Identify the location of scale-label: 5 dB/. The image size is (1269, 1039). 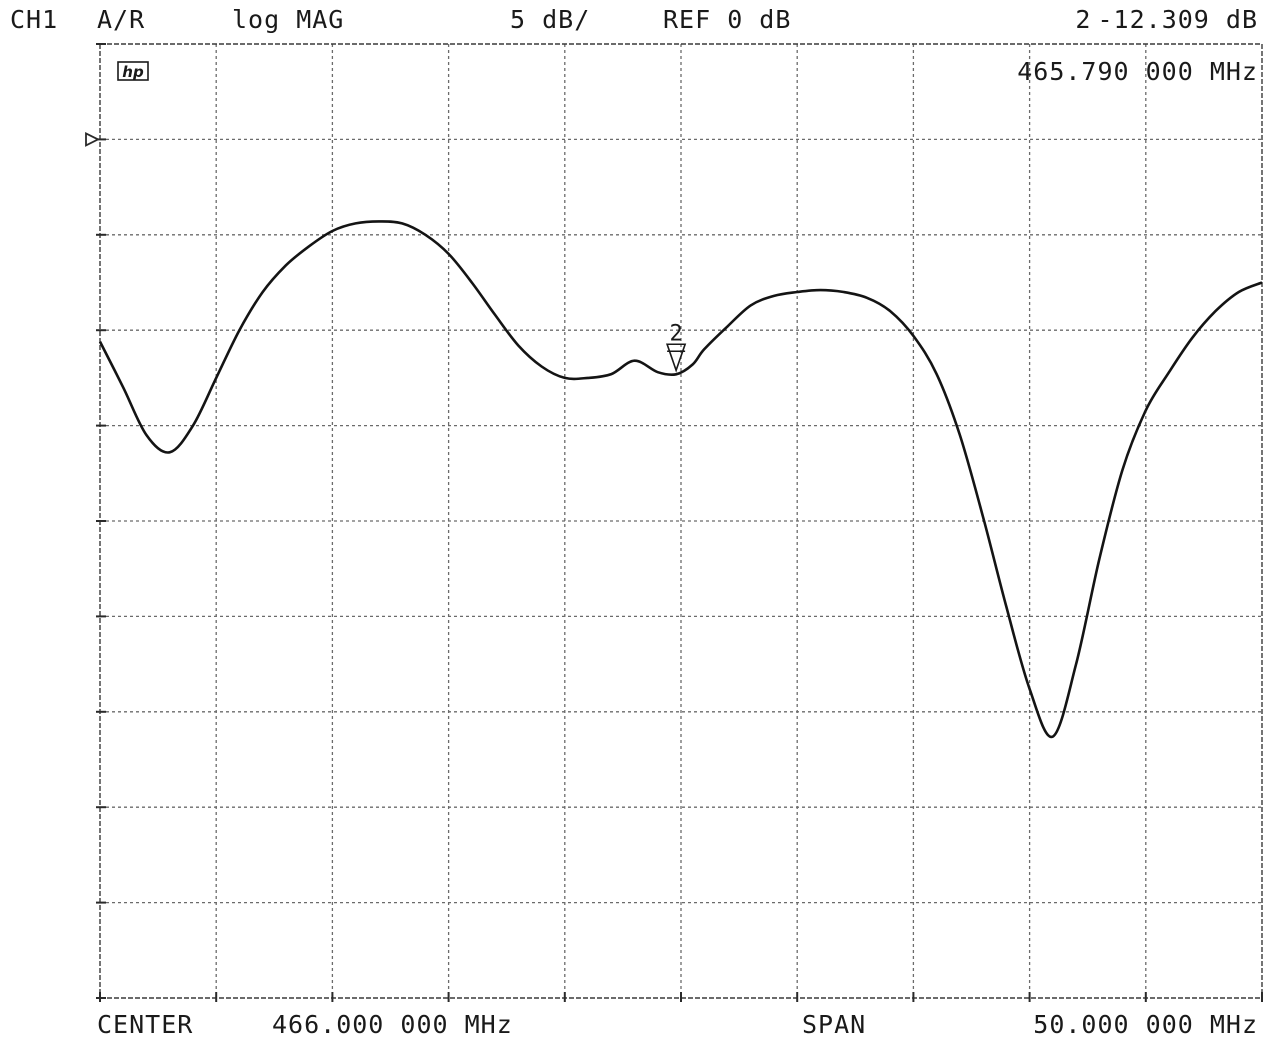
(550, 19).